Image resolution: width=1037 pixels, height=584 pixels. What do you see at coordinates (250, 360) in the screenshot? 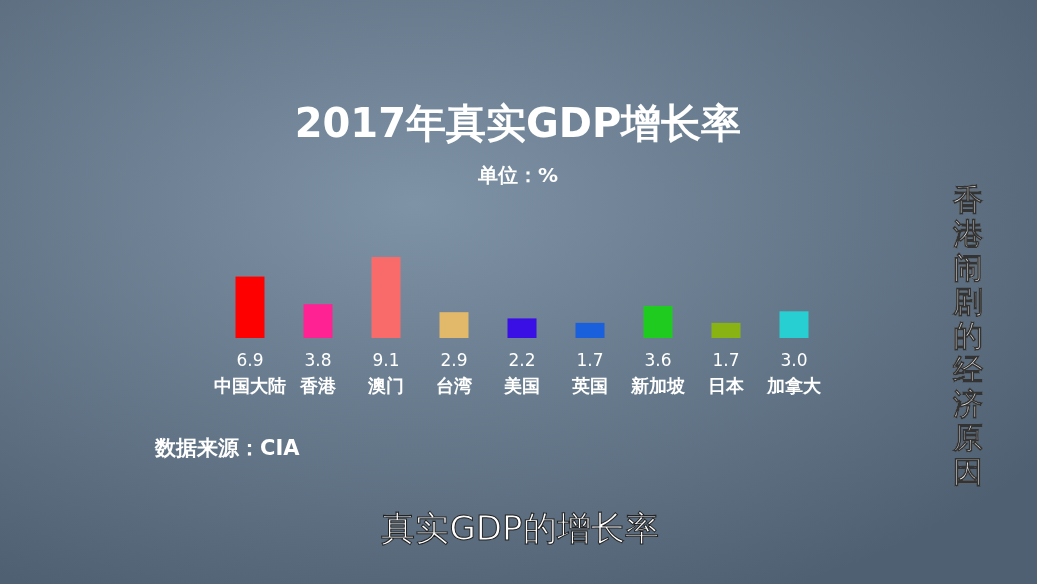
I see `data-label: 6.9` at bounding box center [250, 360].